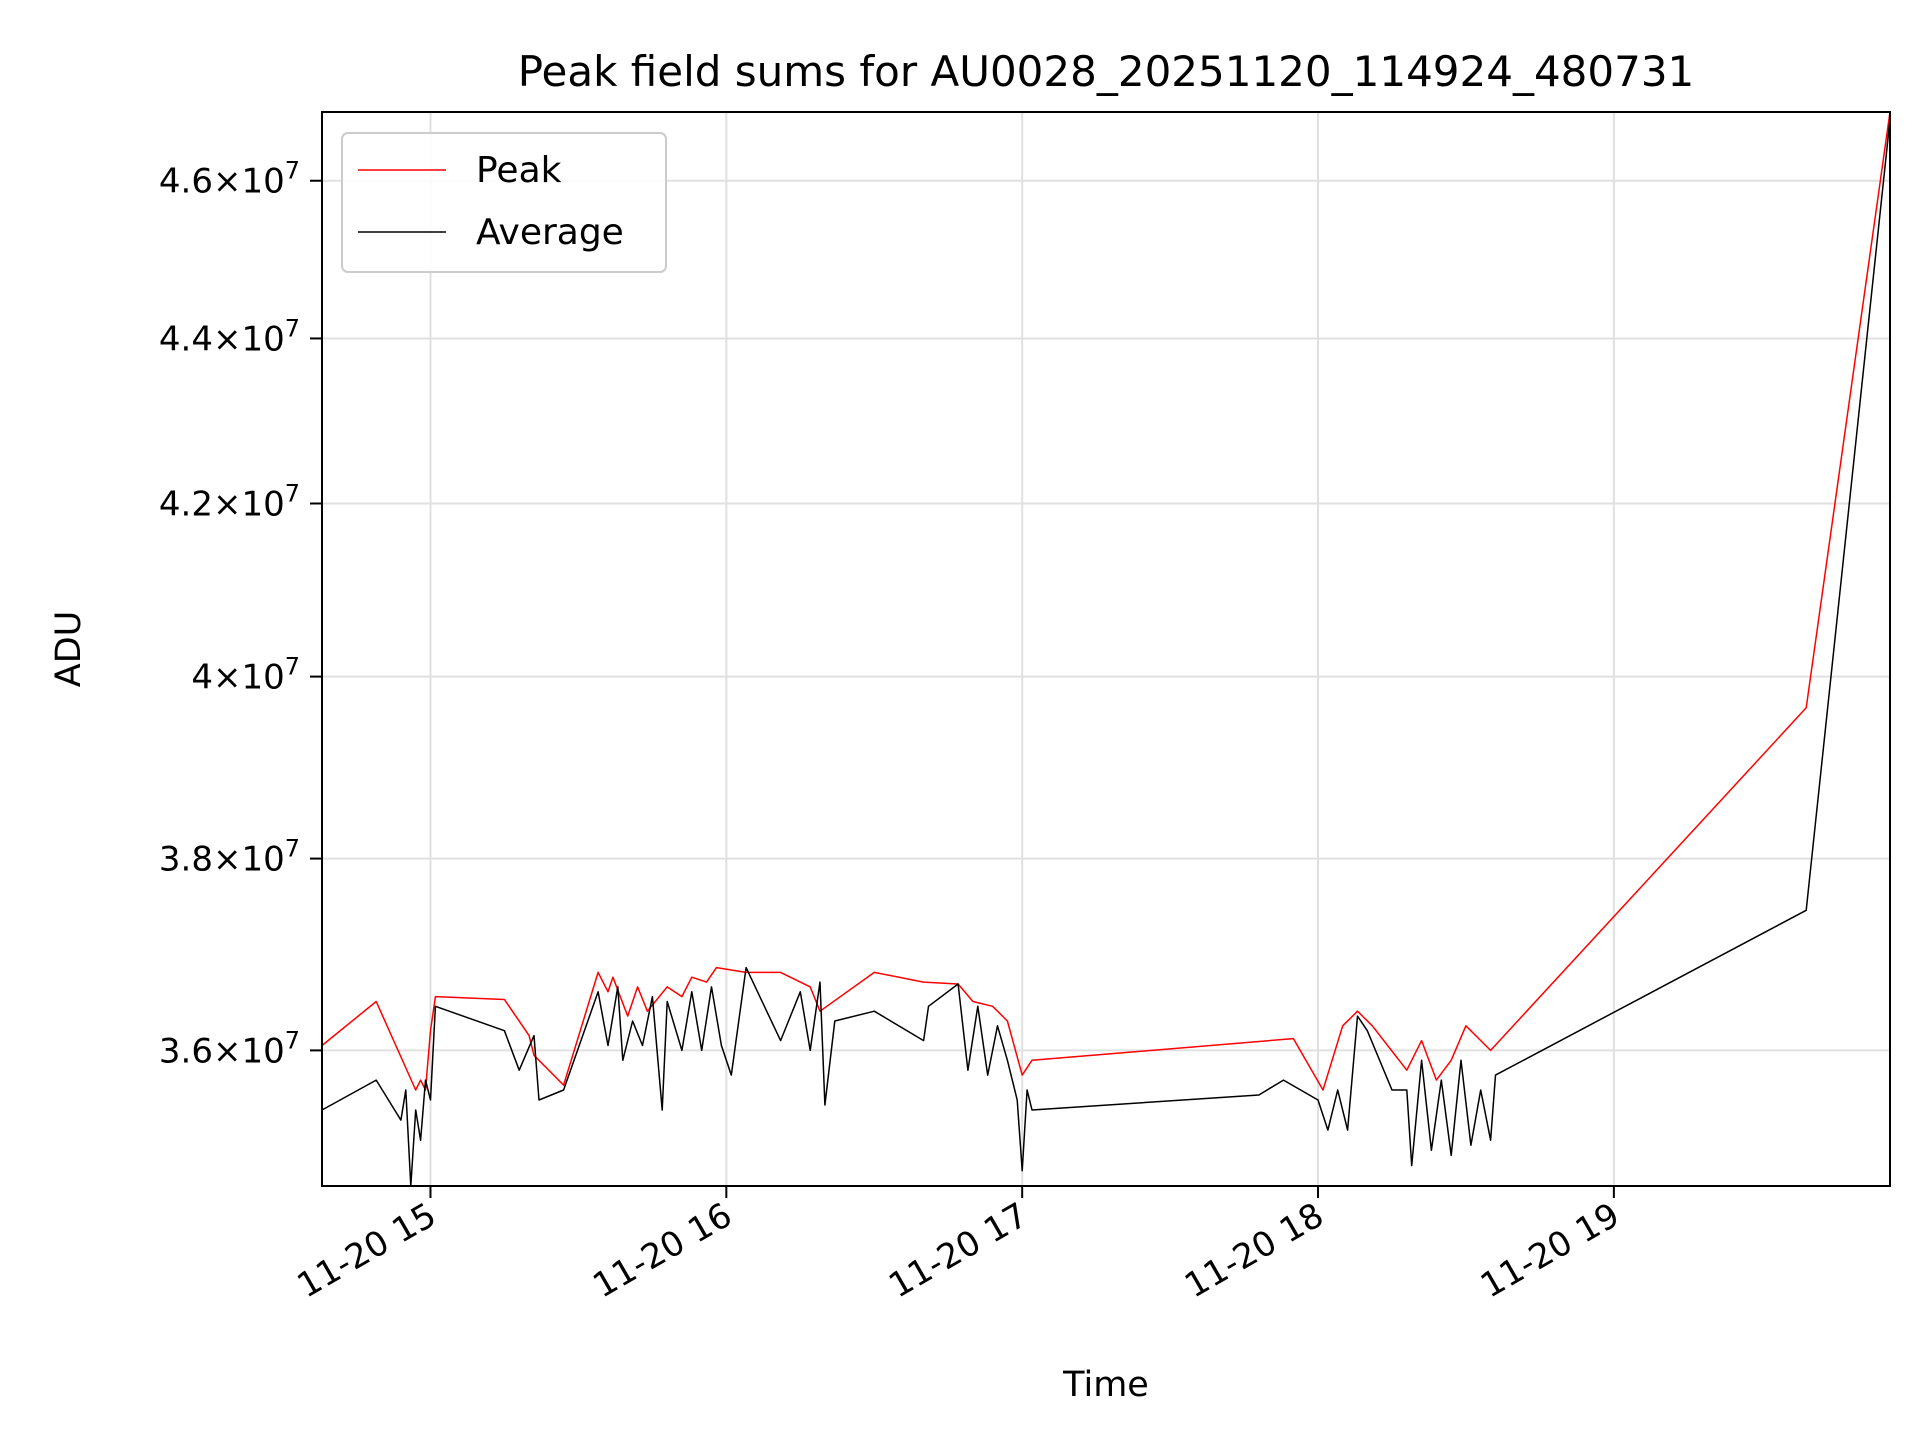 The height and width of the screenshot is (1445, 1920). I want to click on x-tick-label: 11-20 19, so click(1550, 1250).